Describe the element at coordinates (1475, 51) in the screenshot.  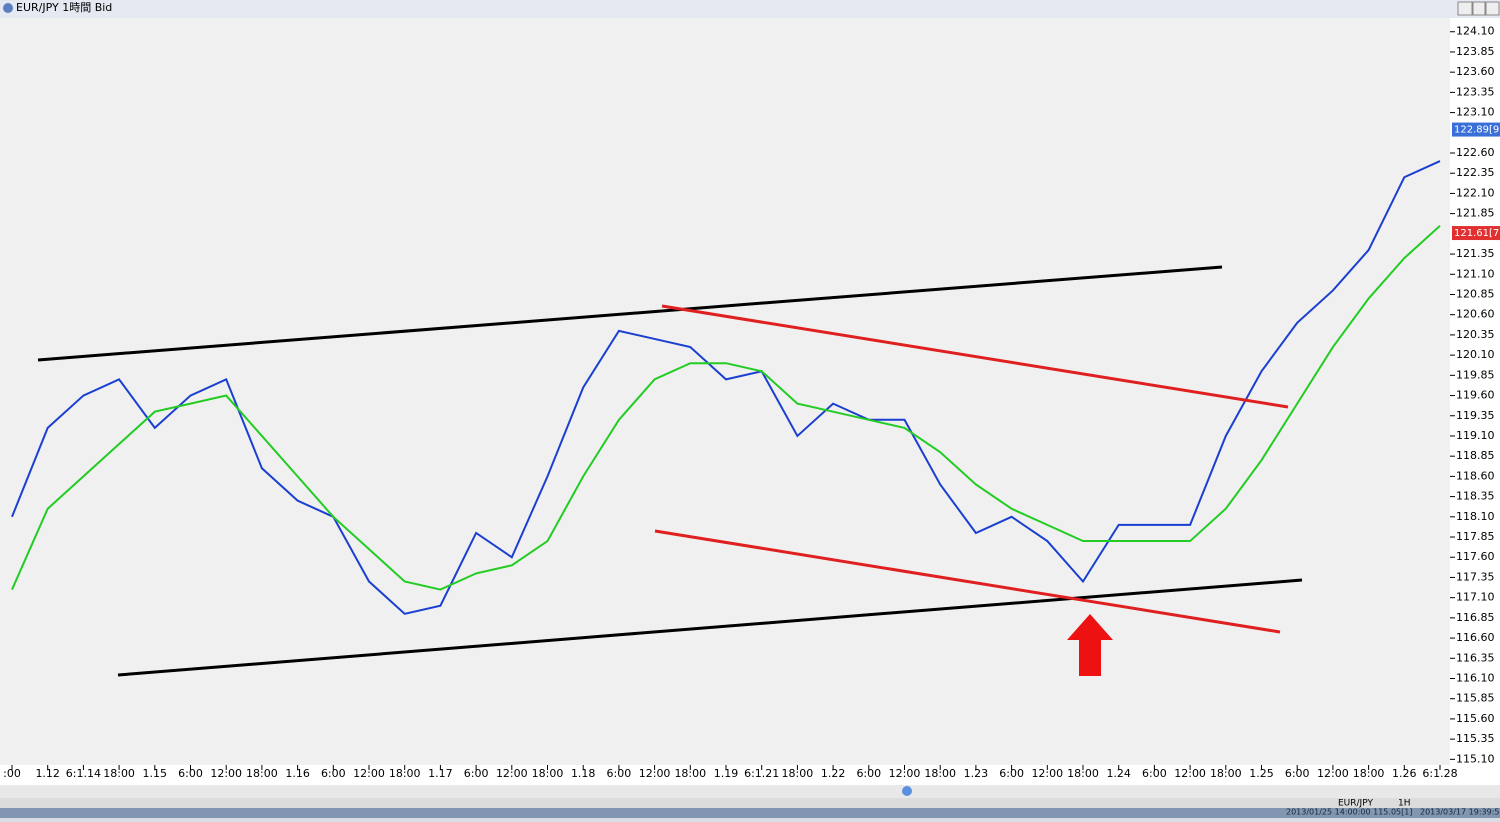
I see `y-tick-label: 123.85` at that location.